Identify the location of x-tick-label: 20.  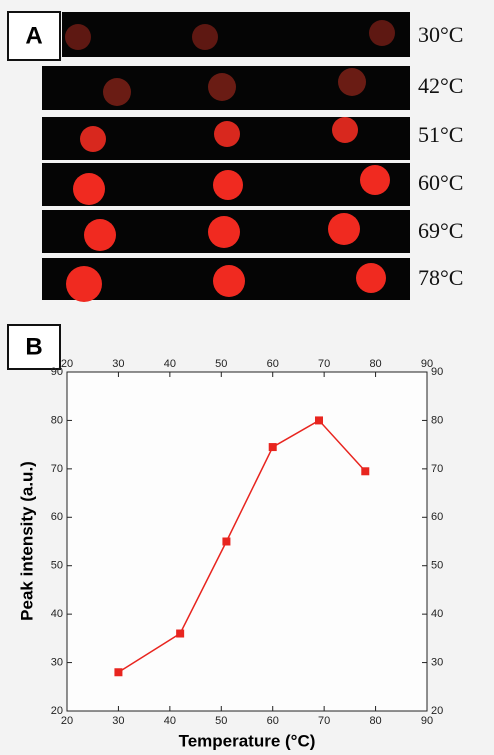
(67, 721).